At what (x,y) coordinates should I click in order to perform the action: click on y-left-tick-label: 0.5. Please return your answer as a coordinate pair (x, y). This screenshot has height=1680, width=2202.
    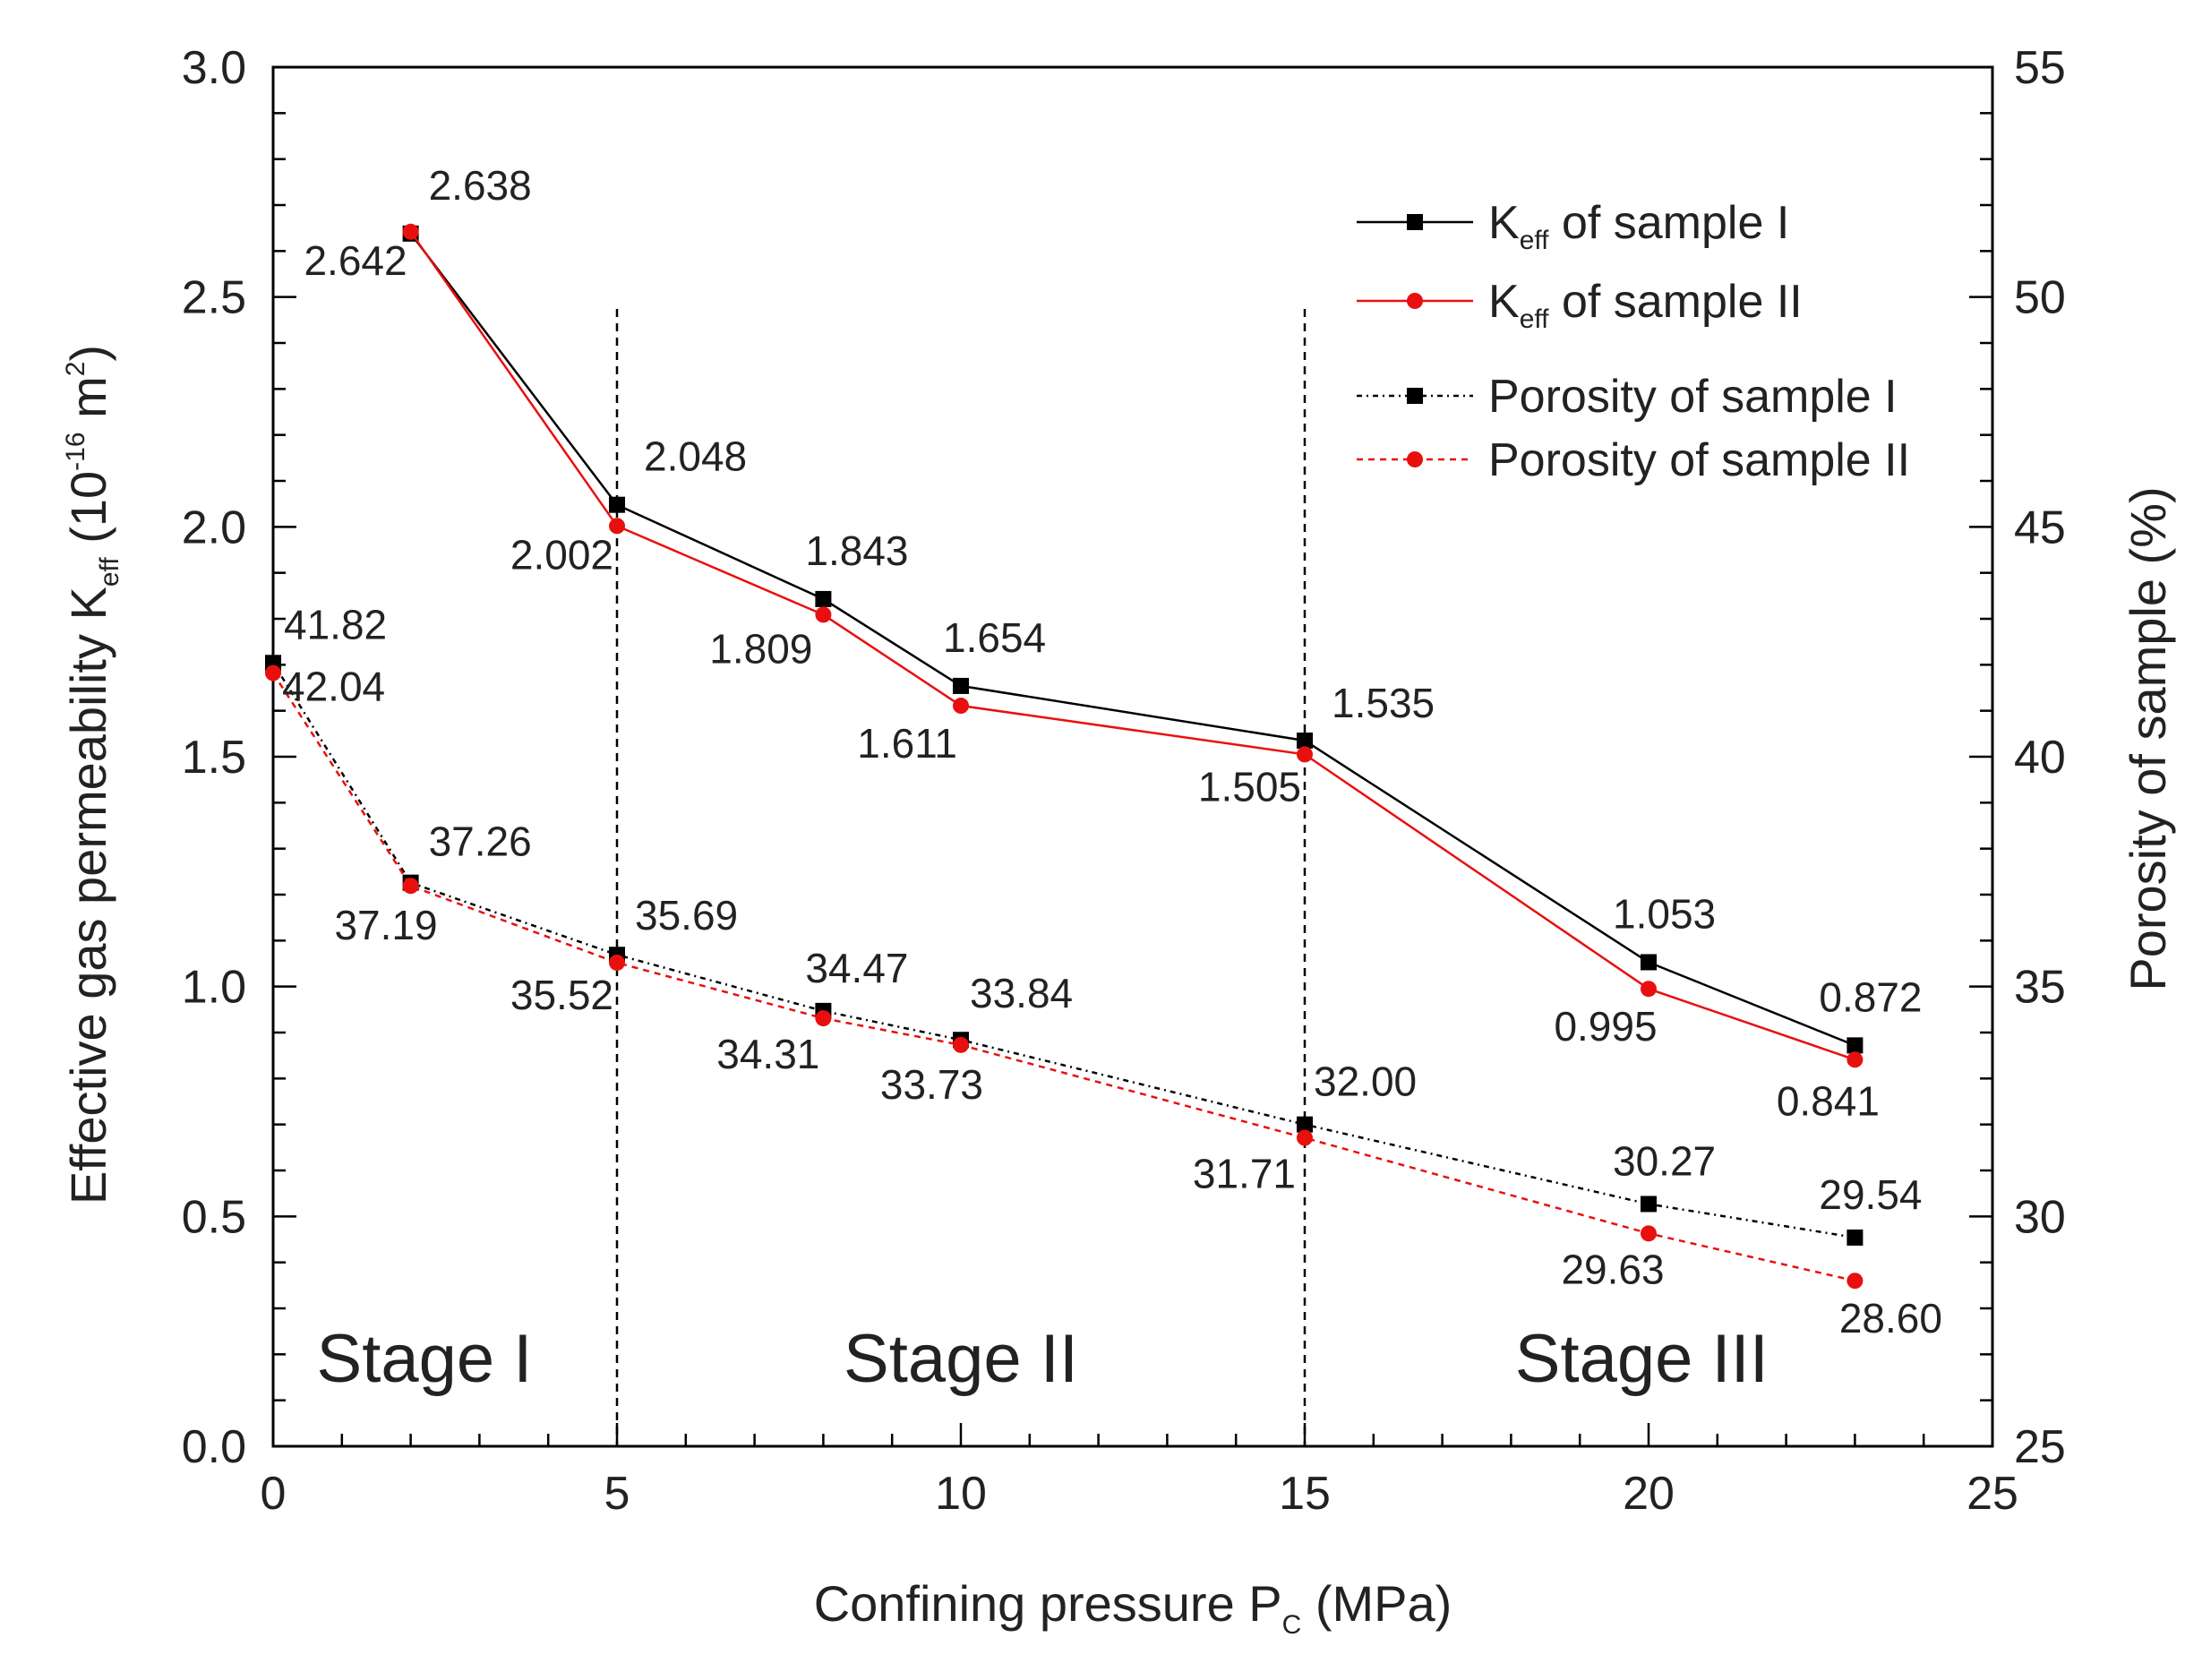
    Looking at the image, I should click on (214, 1217).